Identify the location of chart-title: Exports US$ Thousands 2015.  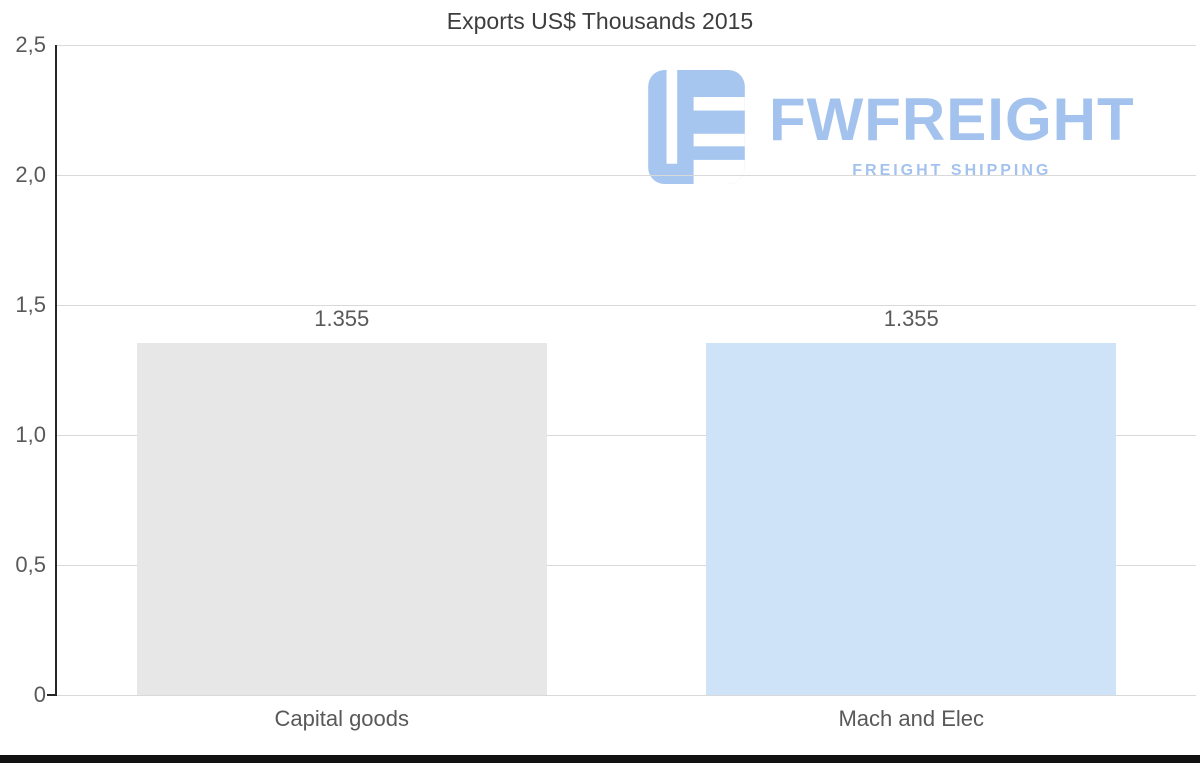
(600, 21).